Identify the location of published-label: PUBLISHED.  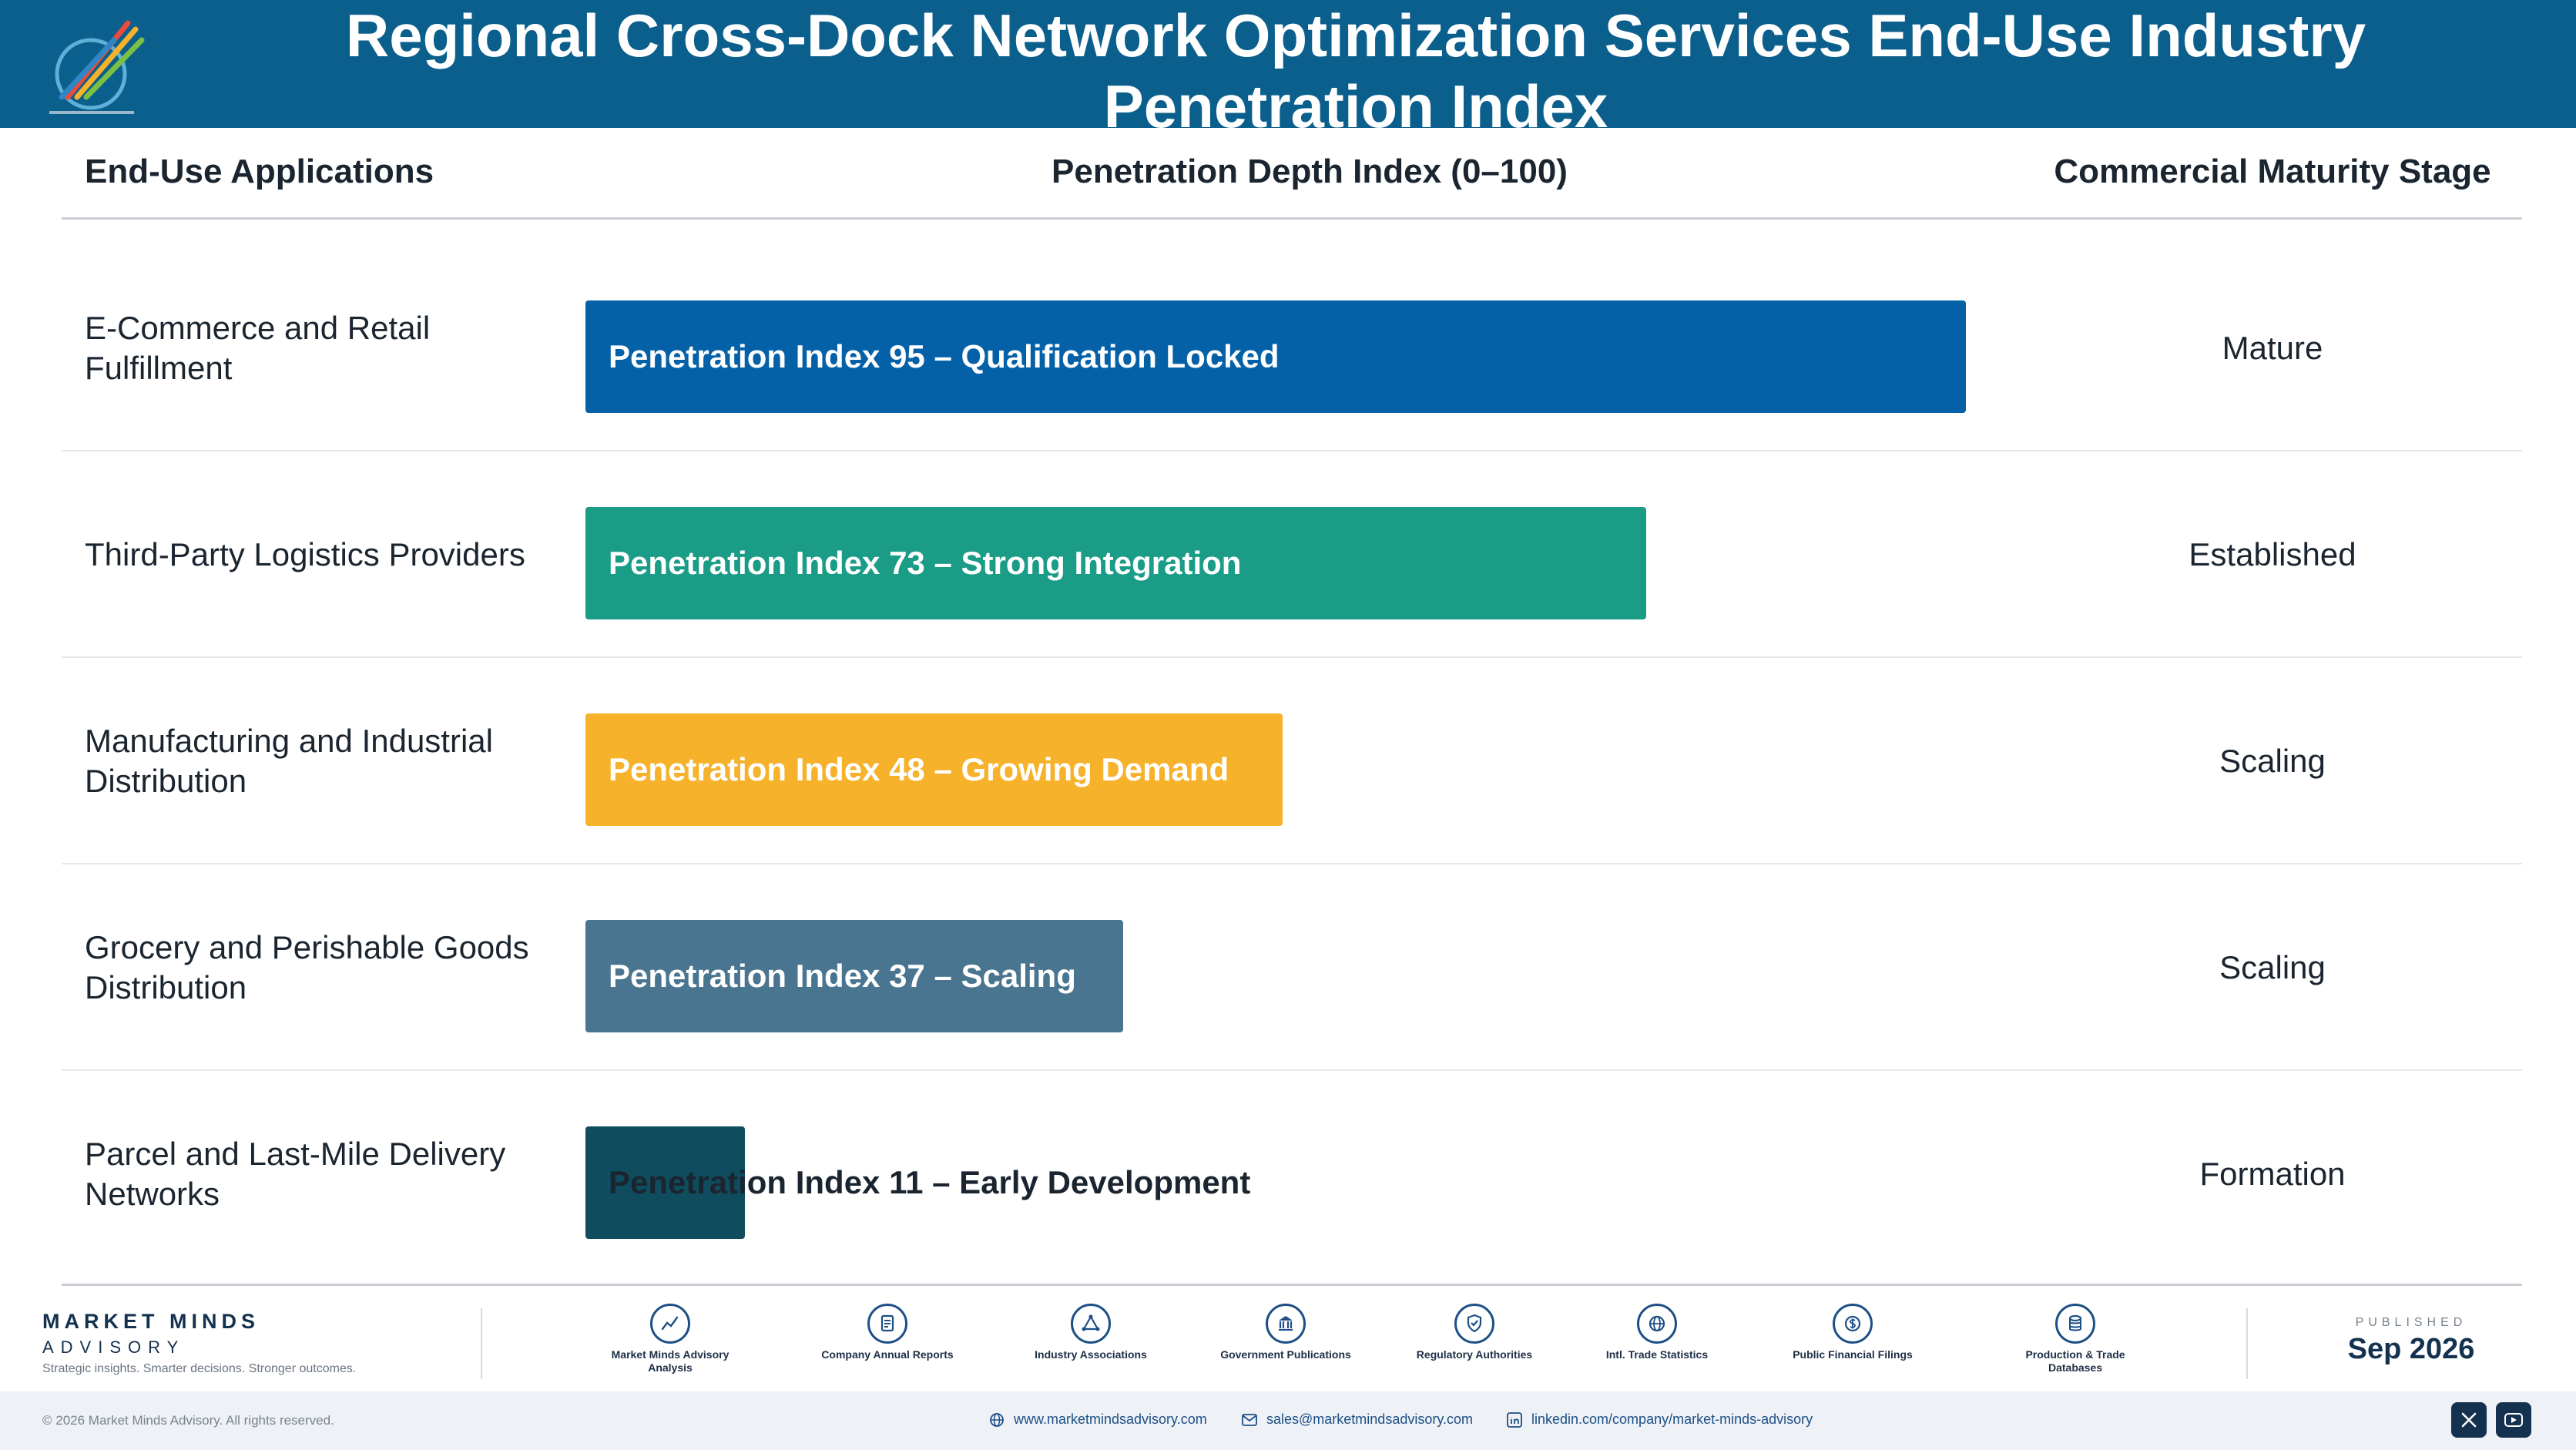
(2411, 1322).